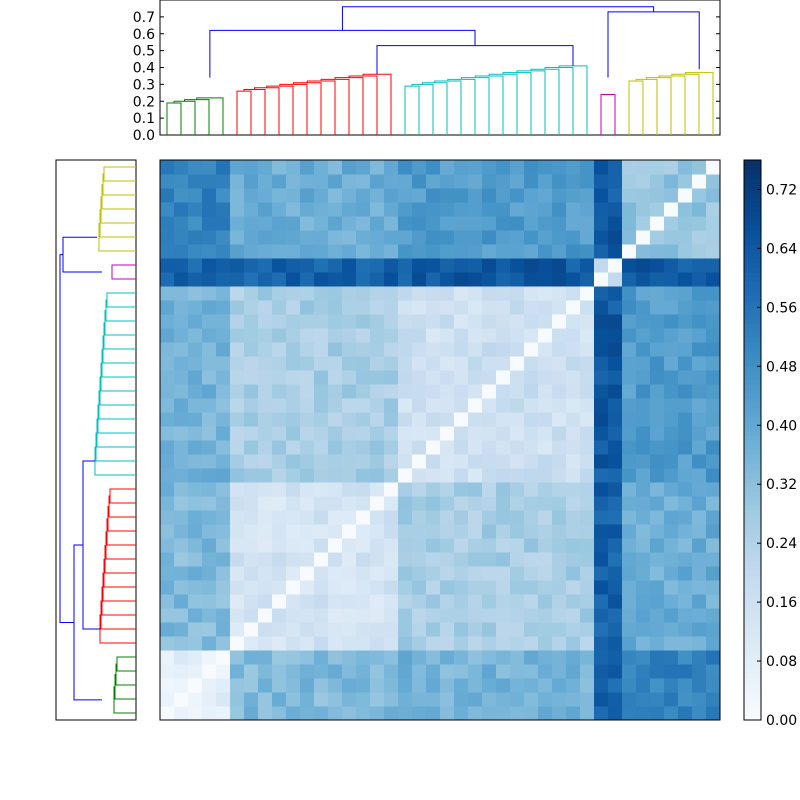  What do you see at coordinates (781, 190) in the screenshot?
I see `colorbar-tick-label: 0.72` at bounding box center [781, 190].